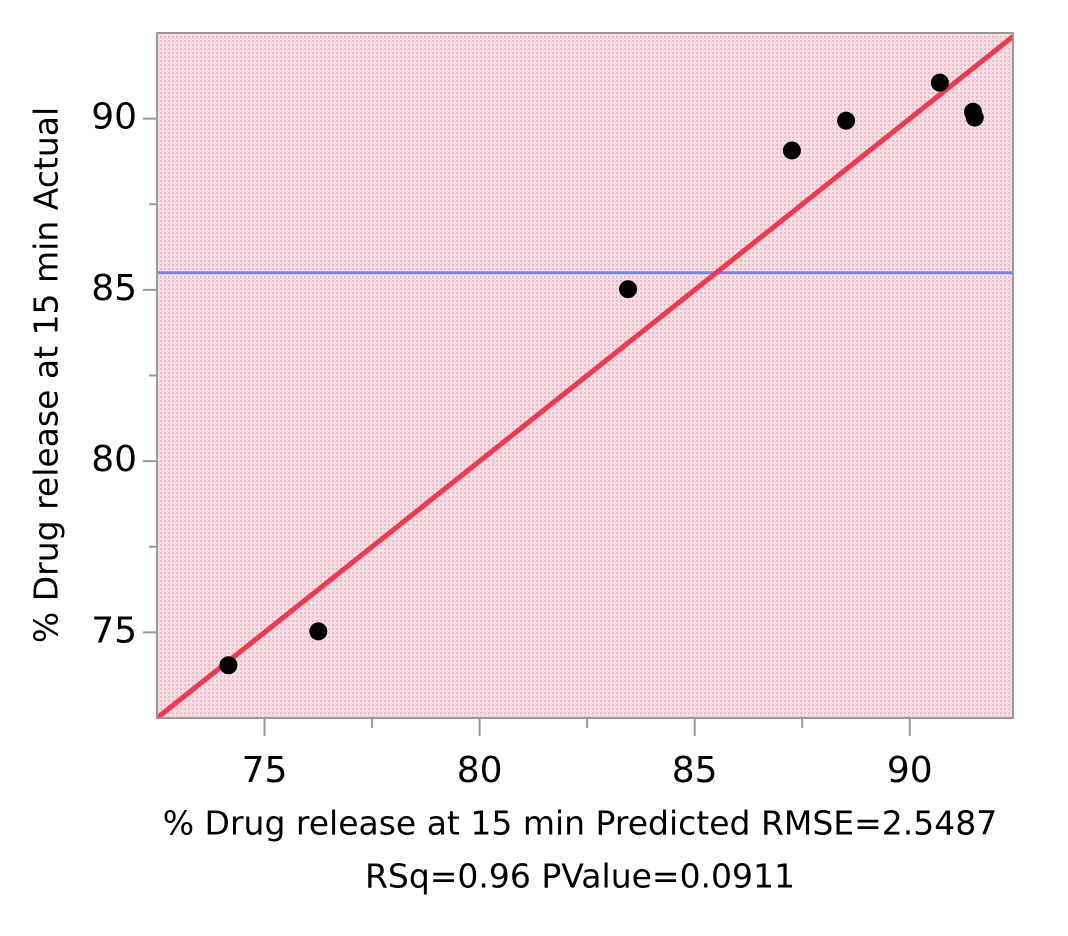  What do you see at coordinates (114, 459) in the screenshot?
I see `y-tick-label: 80` at bounding box center [114, 459].